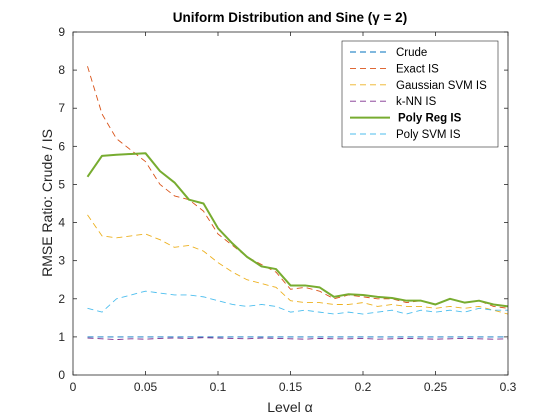  Describe the element at coordinates (290, 17) in the screenshot. I see `chart-title: Uniform Distribution and Sine (γ = 2)` at that location.